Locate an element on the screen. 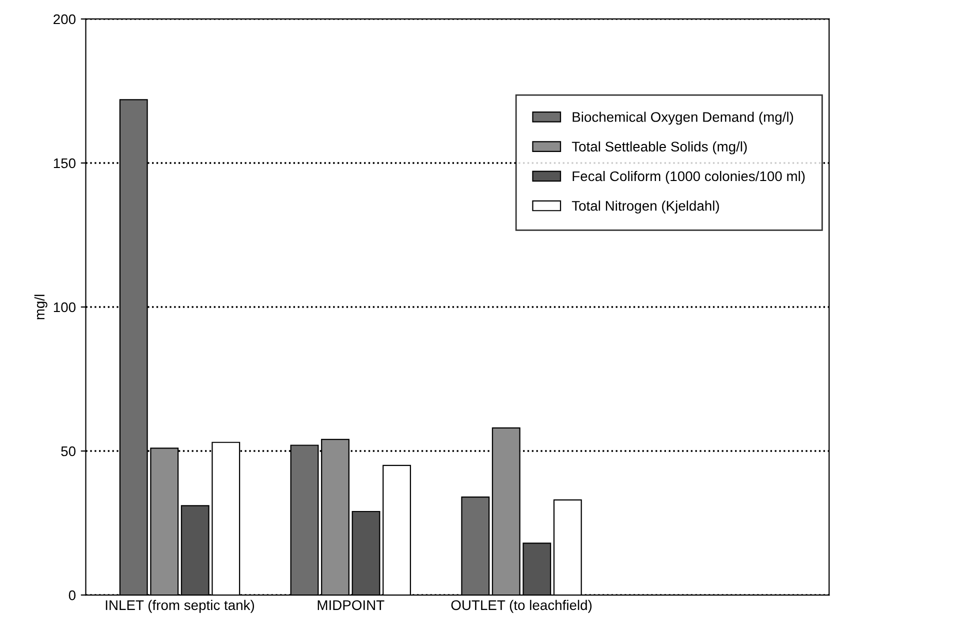  legend-label: Fecal Coliform (1000 colonies/100 ml) is located at coordinates (688, 177).